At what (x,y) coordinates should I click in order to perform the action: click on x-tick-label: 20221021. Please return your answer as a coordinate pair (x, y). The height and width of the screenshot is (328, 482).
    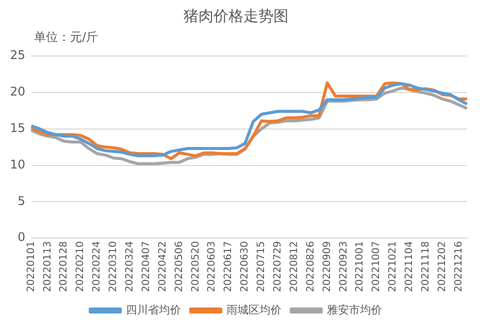
    Looking at the image, I should click on (393, 266).